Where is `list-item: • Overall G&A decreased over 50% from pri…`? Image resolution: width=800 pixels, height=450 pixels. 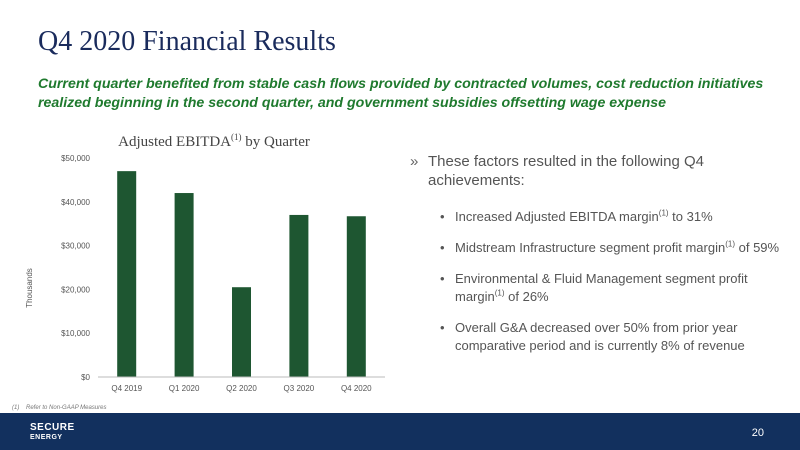 list-item: • Overall G&A decreased over 50% from pri… is located at coordinates (592, 336).